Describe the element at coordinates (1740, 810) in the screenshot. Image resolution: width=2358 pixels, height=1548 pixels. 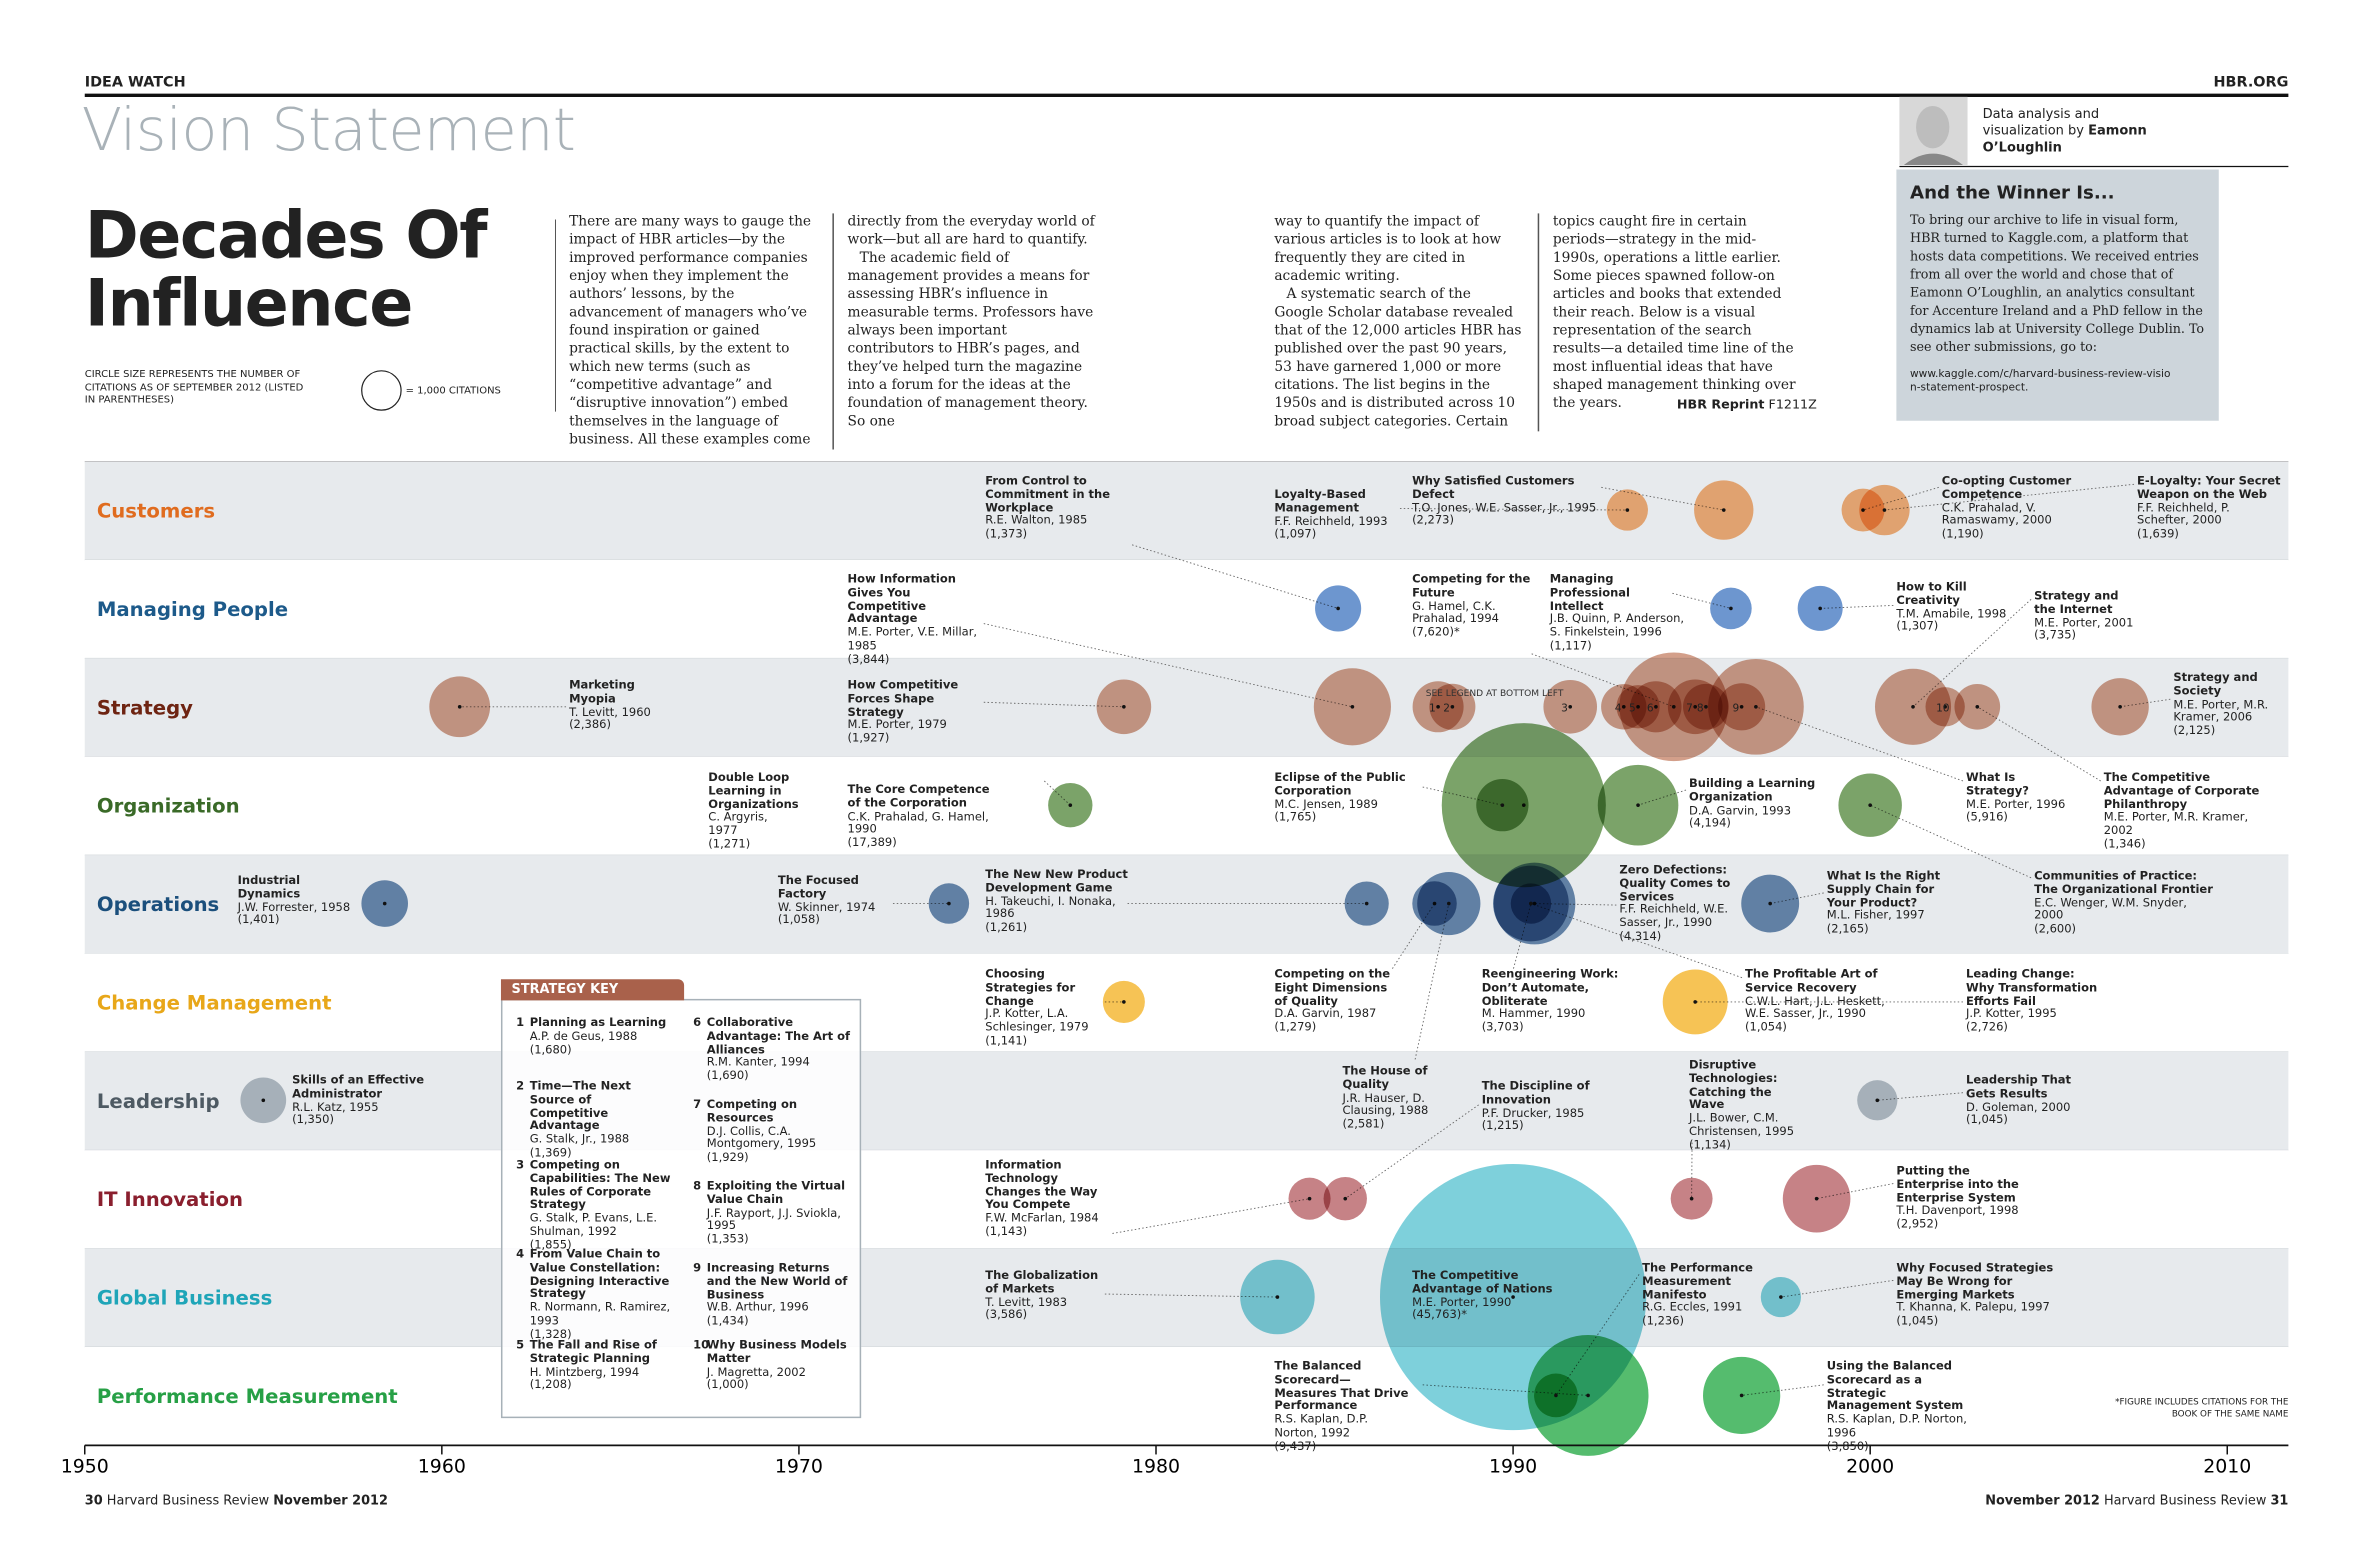
I see `article-authors: D.A. Garvin, 1993` at that location.